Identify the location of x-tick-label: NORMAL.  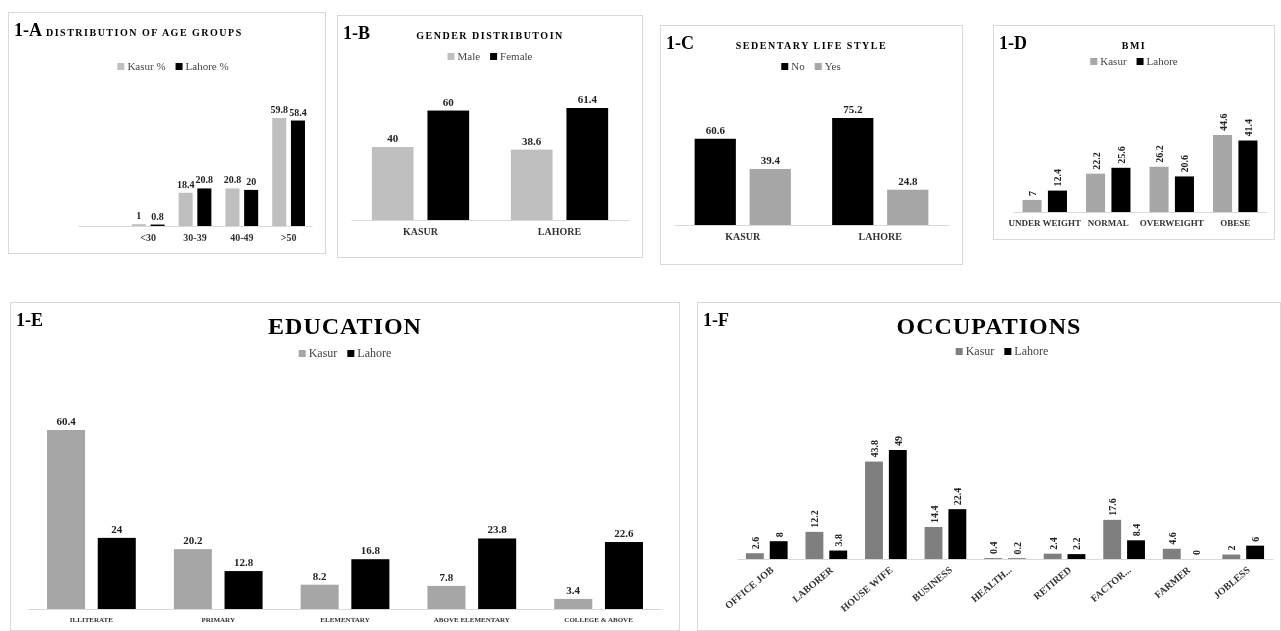
(1108, 223).